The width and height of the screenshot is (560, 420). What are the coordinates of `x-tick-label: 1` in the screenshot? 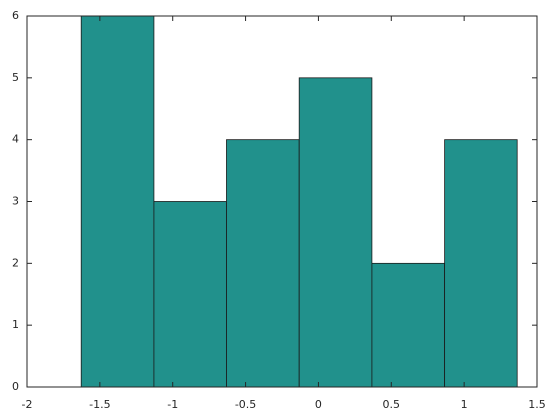 It's located at (464, 404).